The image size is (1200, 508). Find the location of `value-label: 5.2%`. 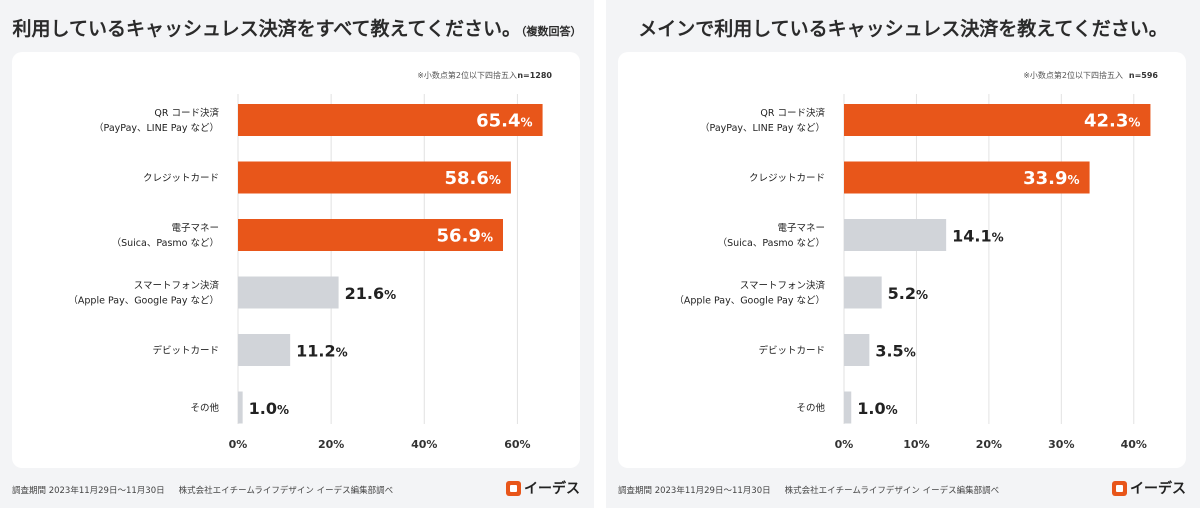

value-label: 5.2% is located at coordinates (908, 293).